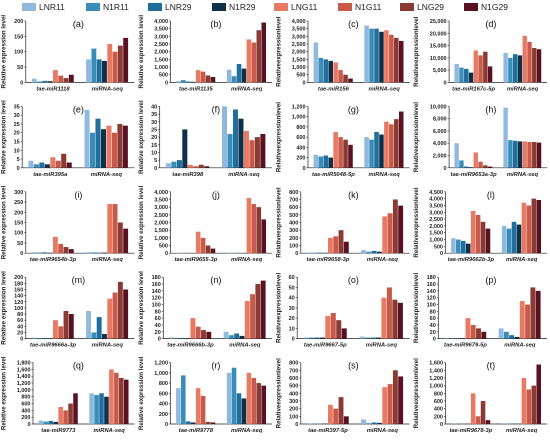 The height and width of the screenshot is (441, 550). What do you see at coordinates (486, 7) in the screenshot?
I see `legend-item-n1g29: N1G29` at bounding box center [486, 7].